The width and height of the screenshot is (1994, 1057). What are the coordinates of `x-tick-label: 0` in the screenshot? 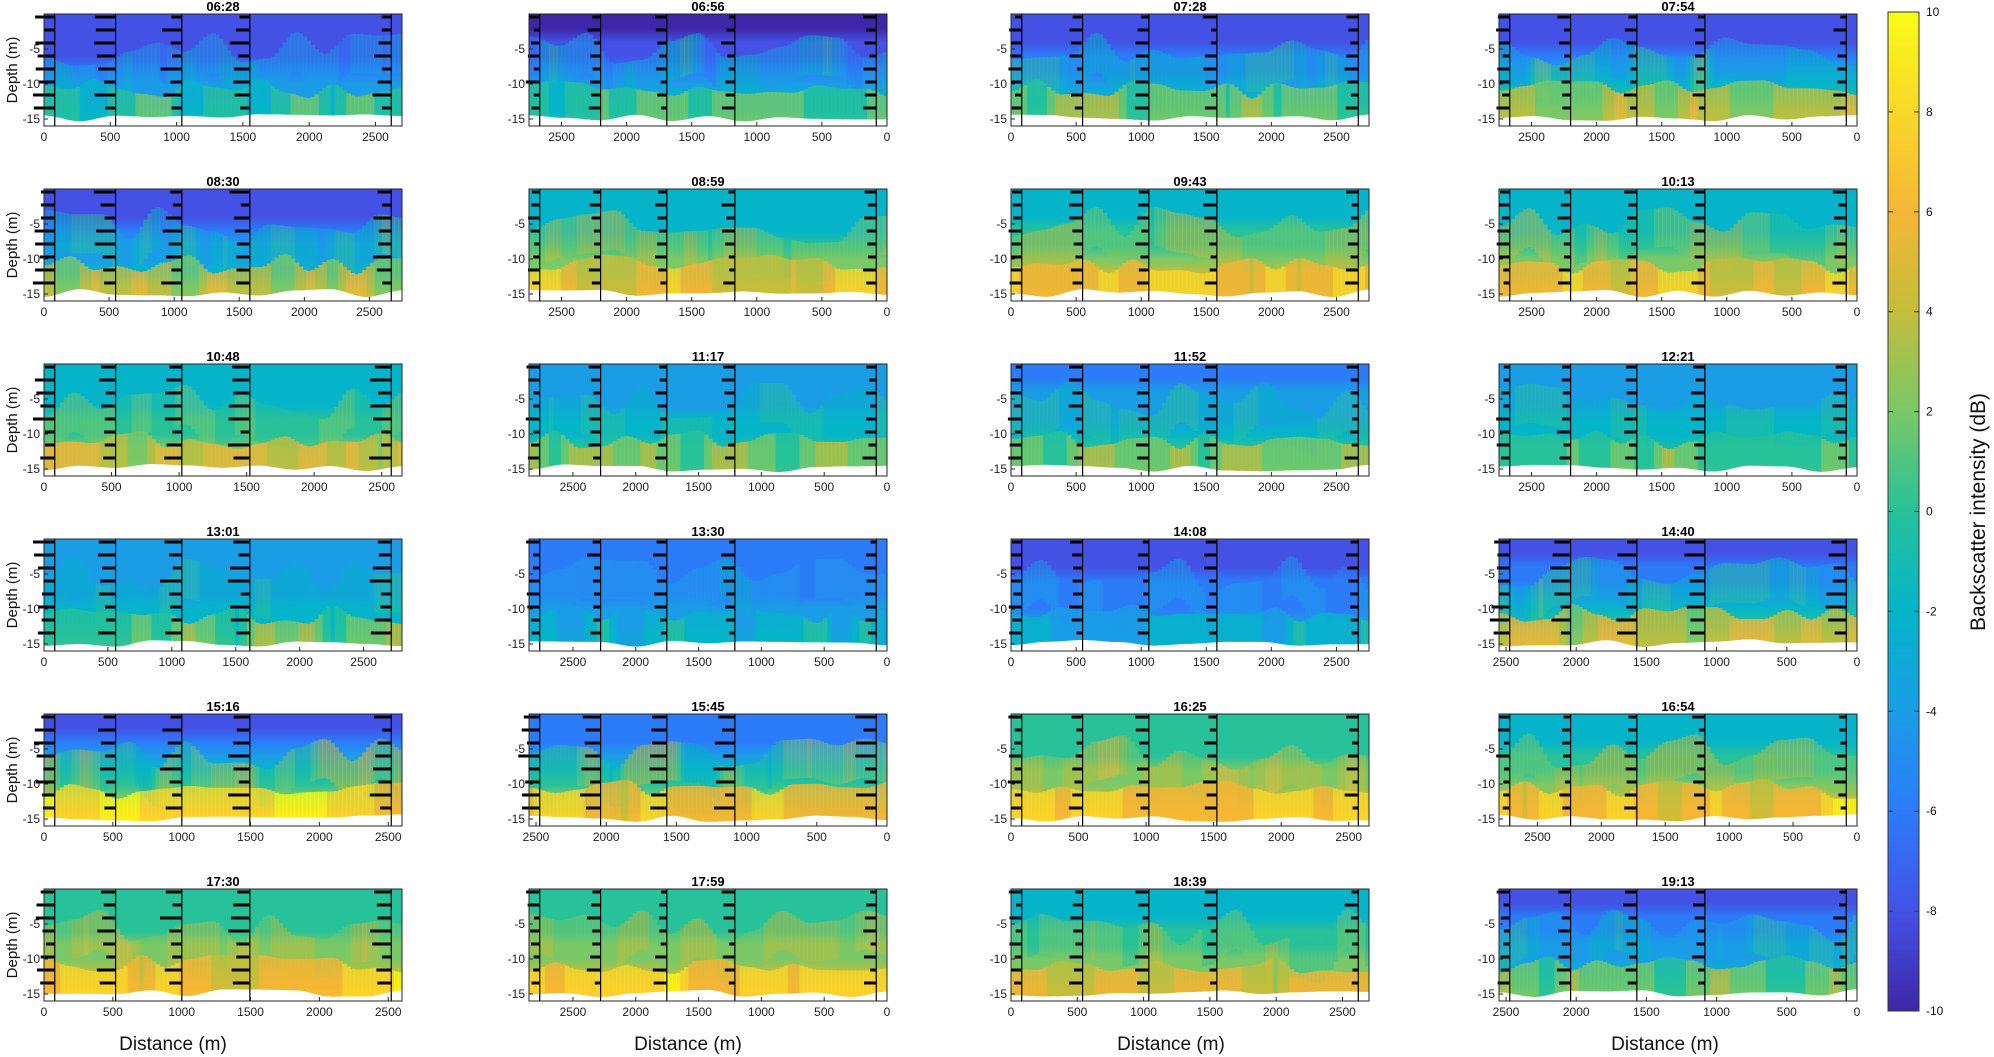 It's located at (1857, 487).